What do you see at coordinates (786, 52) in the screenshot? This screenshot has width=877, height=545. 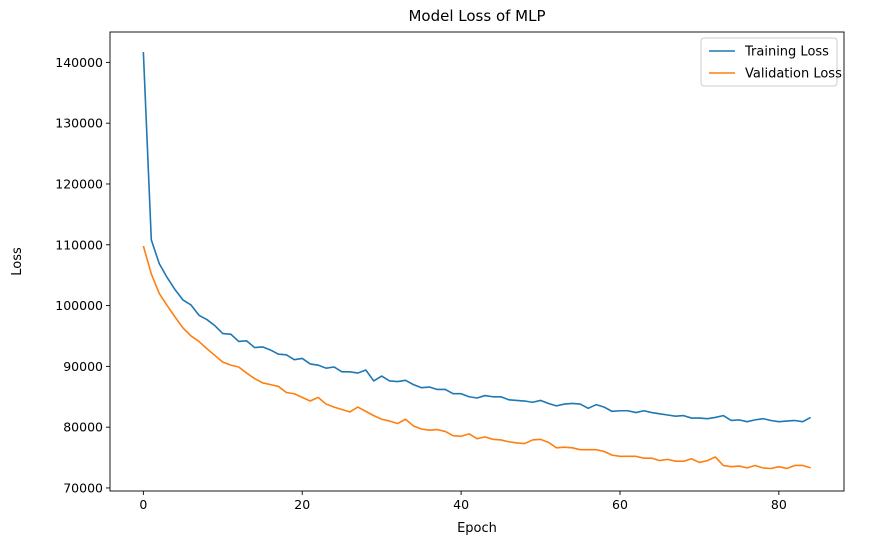 I see `legend-label-training-loss: Training Loss` at bounding box center [786, 52].